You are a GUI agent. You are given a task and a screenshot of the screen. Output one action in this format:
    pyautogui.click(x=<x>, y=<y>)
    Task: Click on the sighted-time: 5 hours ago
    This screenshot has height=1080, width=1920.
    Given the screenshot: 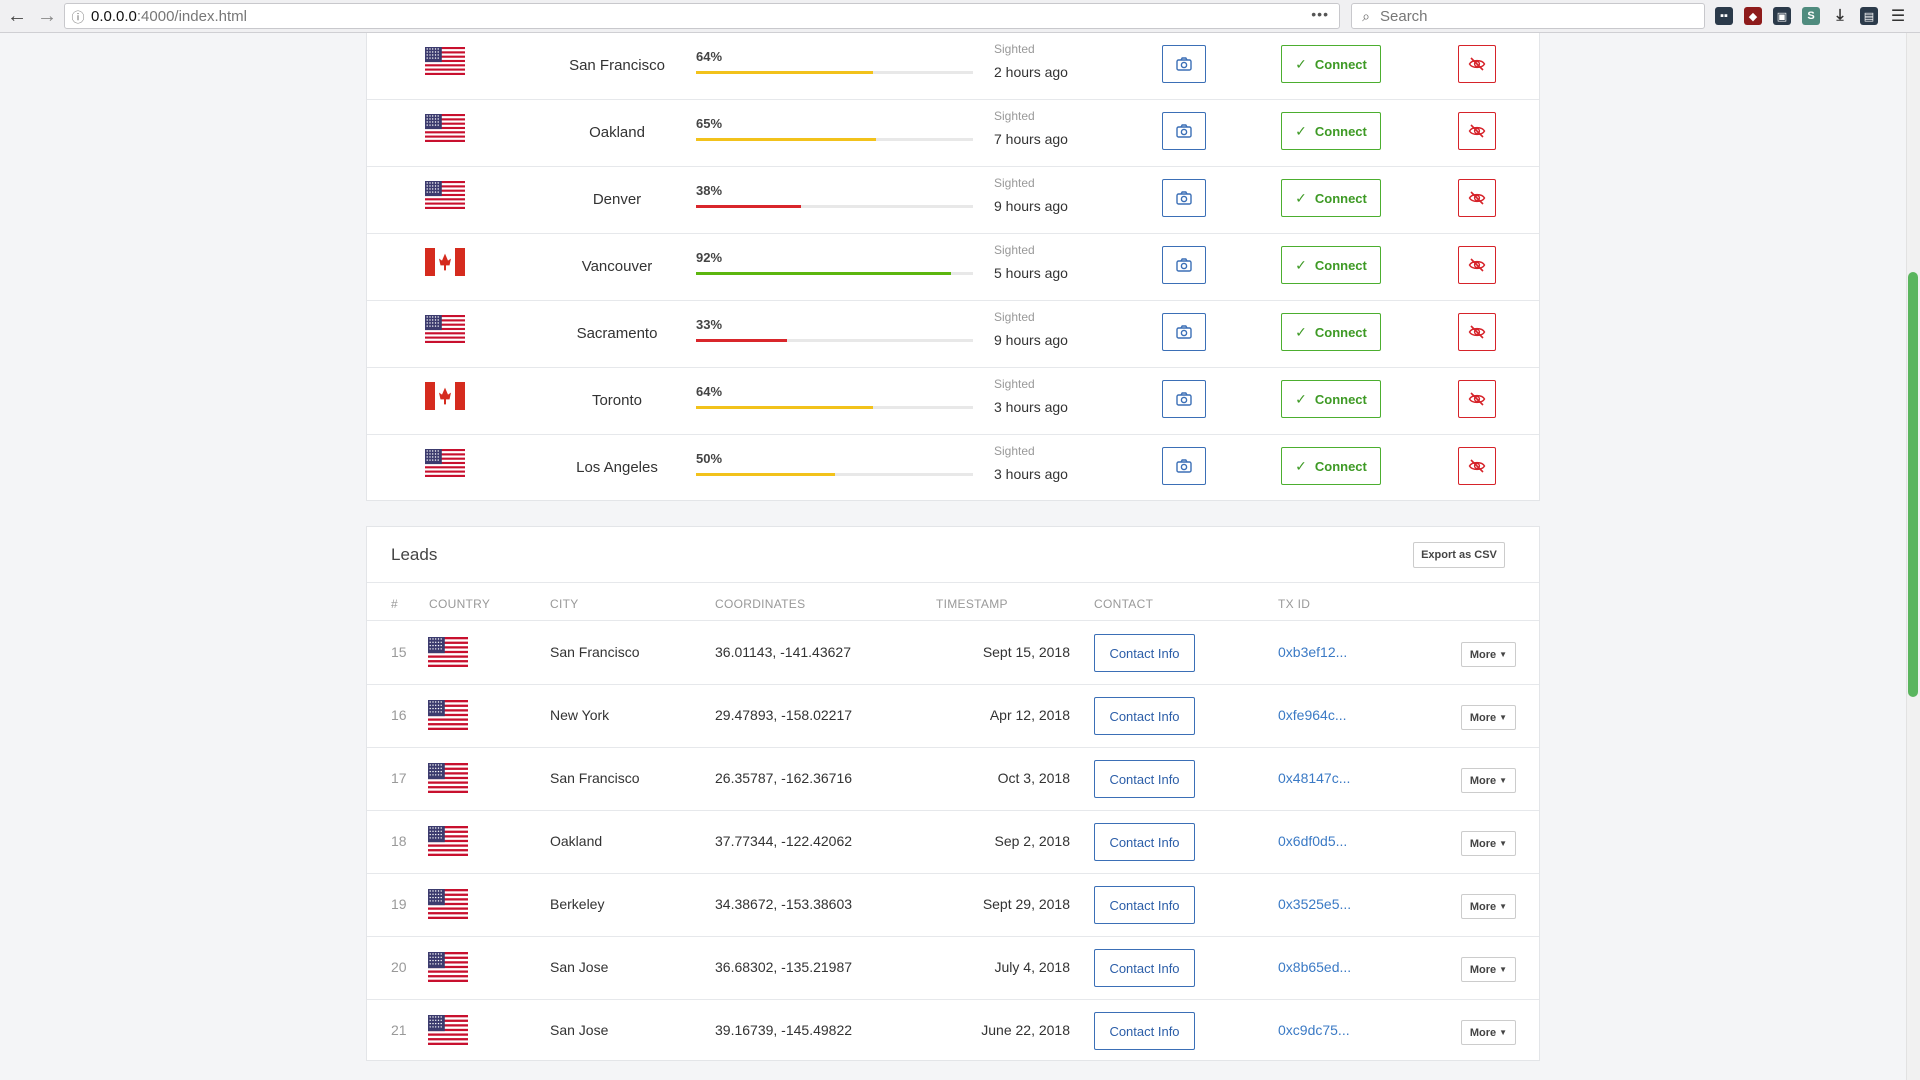 What is the action you would take?
    pyautogui.click(x=1031, y=273)
    